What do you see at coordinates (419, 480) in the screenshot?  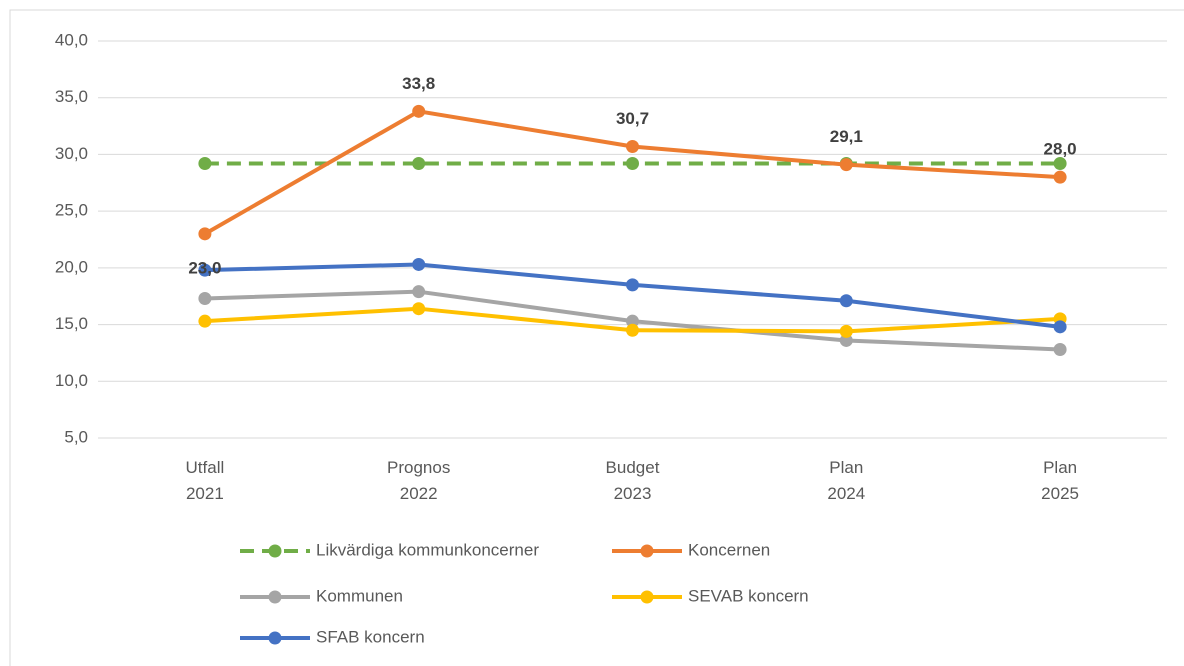 I see `x-tick-label: Prognos 2022` at bounding box center [419, 480].